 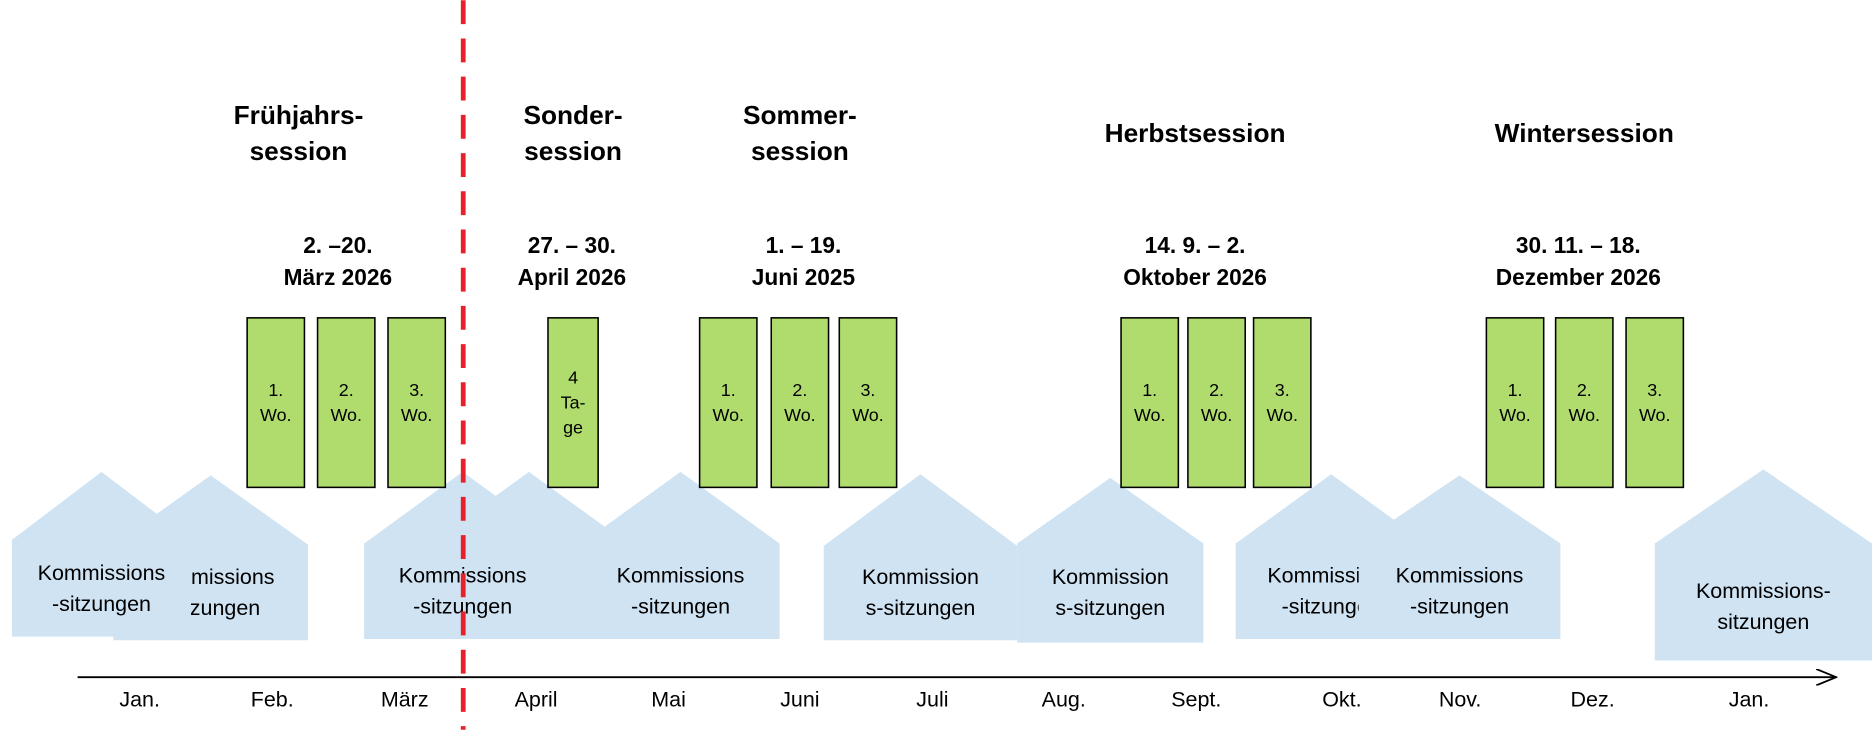 I want to click on session-dates: 2. –20., so click(x=337, y=245).